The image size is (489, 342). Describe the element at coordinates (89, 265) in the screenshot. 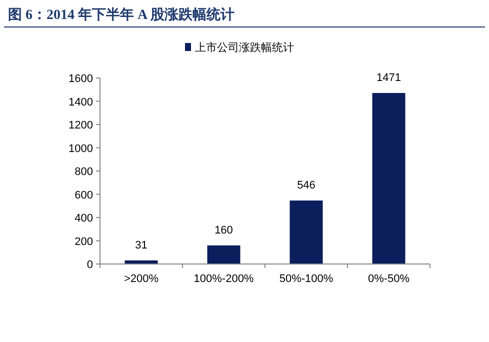

I see `y-tick-label: 0` at that location.